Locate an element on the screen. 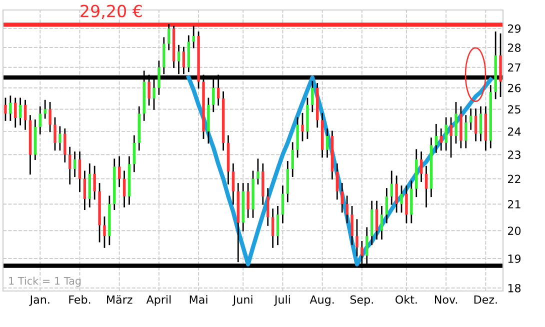 The height and width of the screenshot is (327, 545). y-tick-label: 26 is located at coordinates (514, 88).